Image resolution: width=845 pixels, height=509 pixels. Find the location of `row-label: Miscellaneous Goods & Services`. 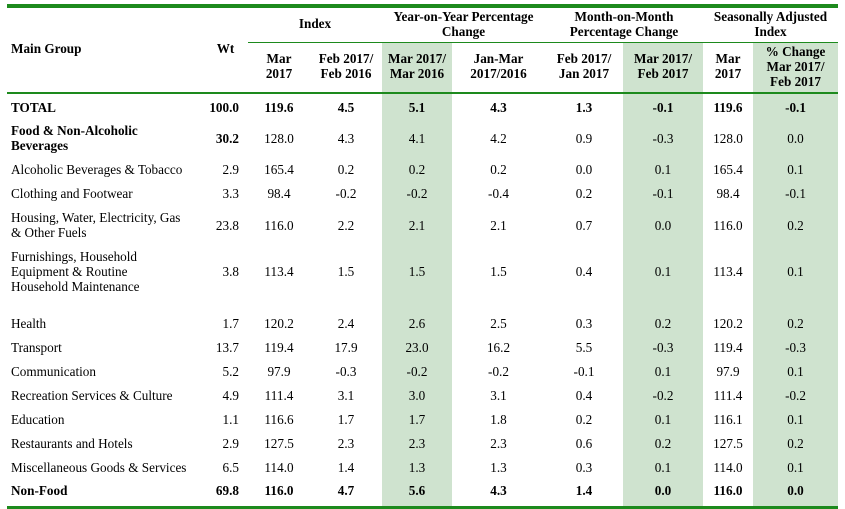

row-label: Miscellaneous Goods & Services is located at coordinates (99, 467).